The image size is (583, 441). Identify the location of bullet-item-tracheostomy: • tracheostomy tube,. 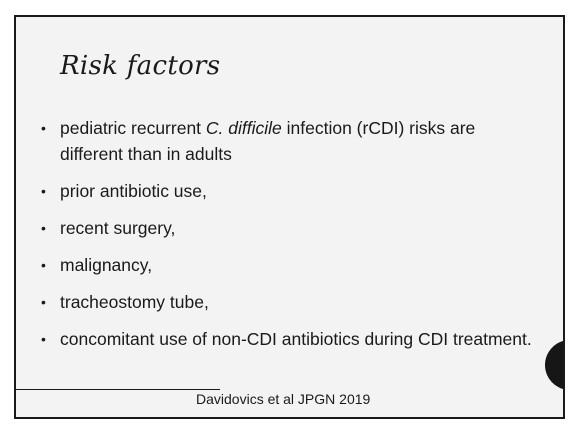
(290, 302).